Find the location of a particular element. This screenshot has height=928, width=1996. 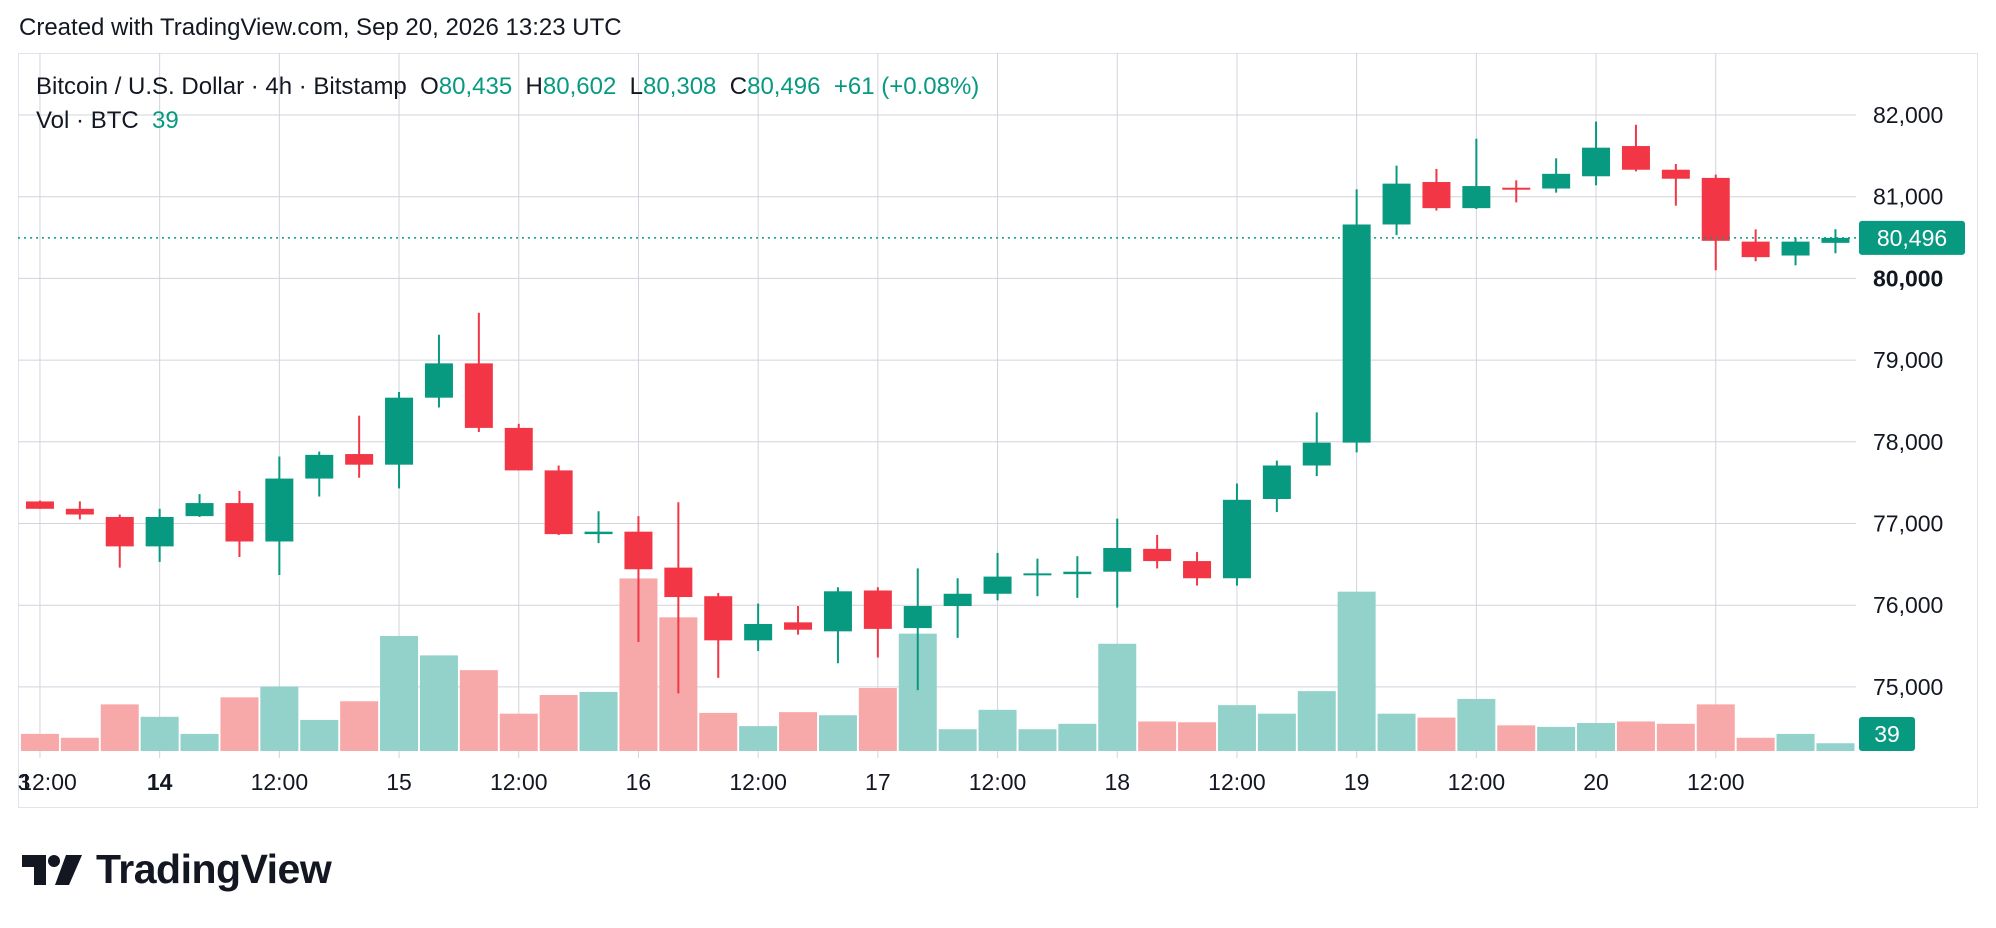

tradingview-logo-icon is located at coordinates (52, 869).